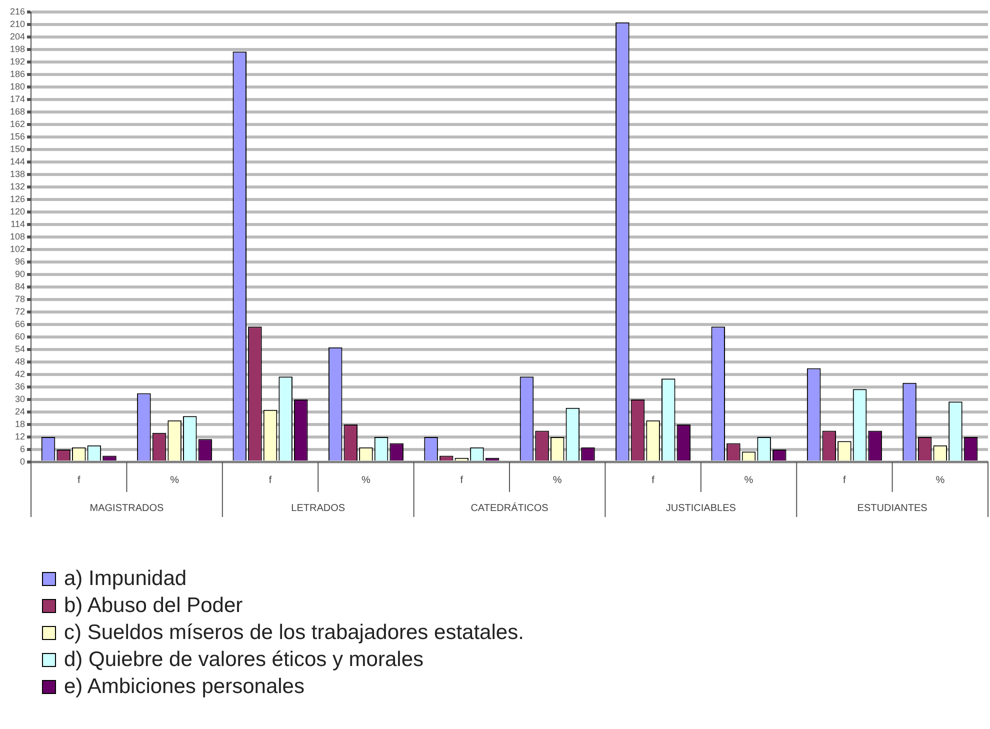  What do you see at coordinates (318, 508) in the screenshot?
I see `text: LETRADOS` at bounding box center [318, 508].